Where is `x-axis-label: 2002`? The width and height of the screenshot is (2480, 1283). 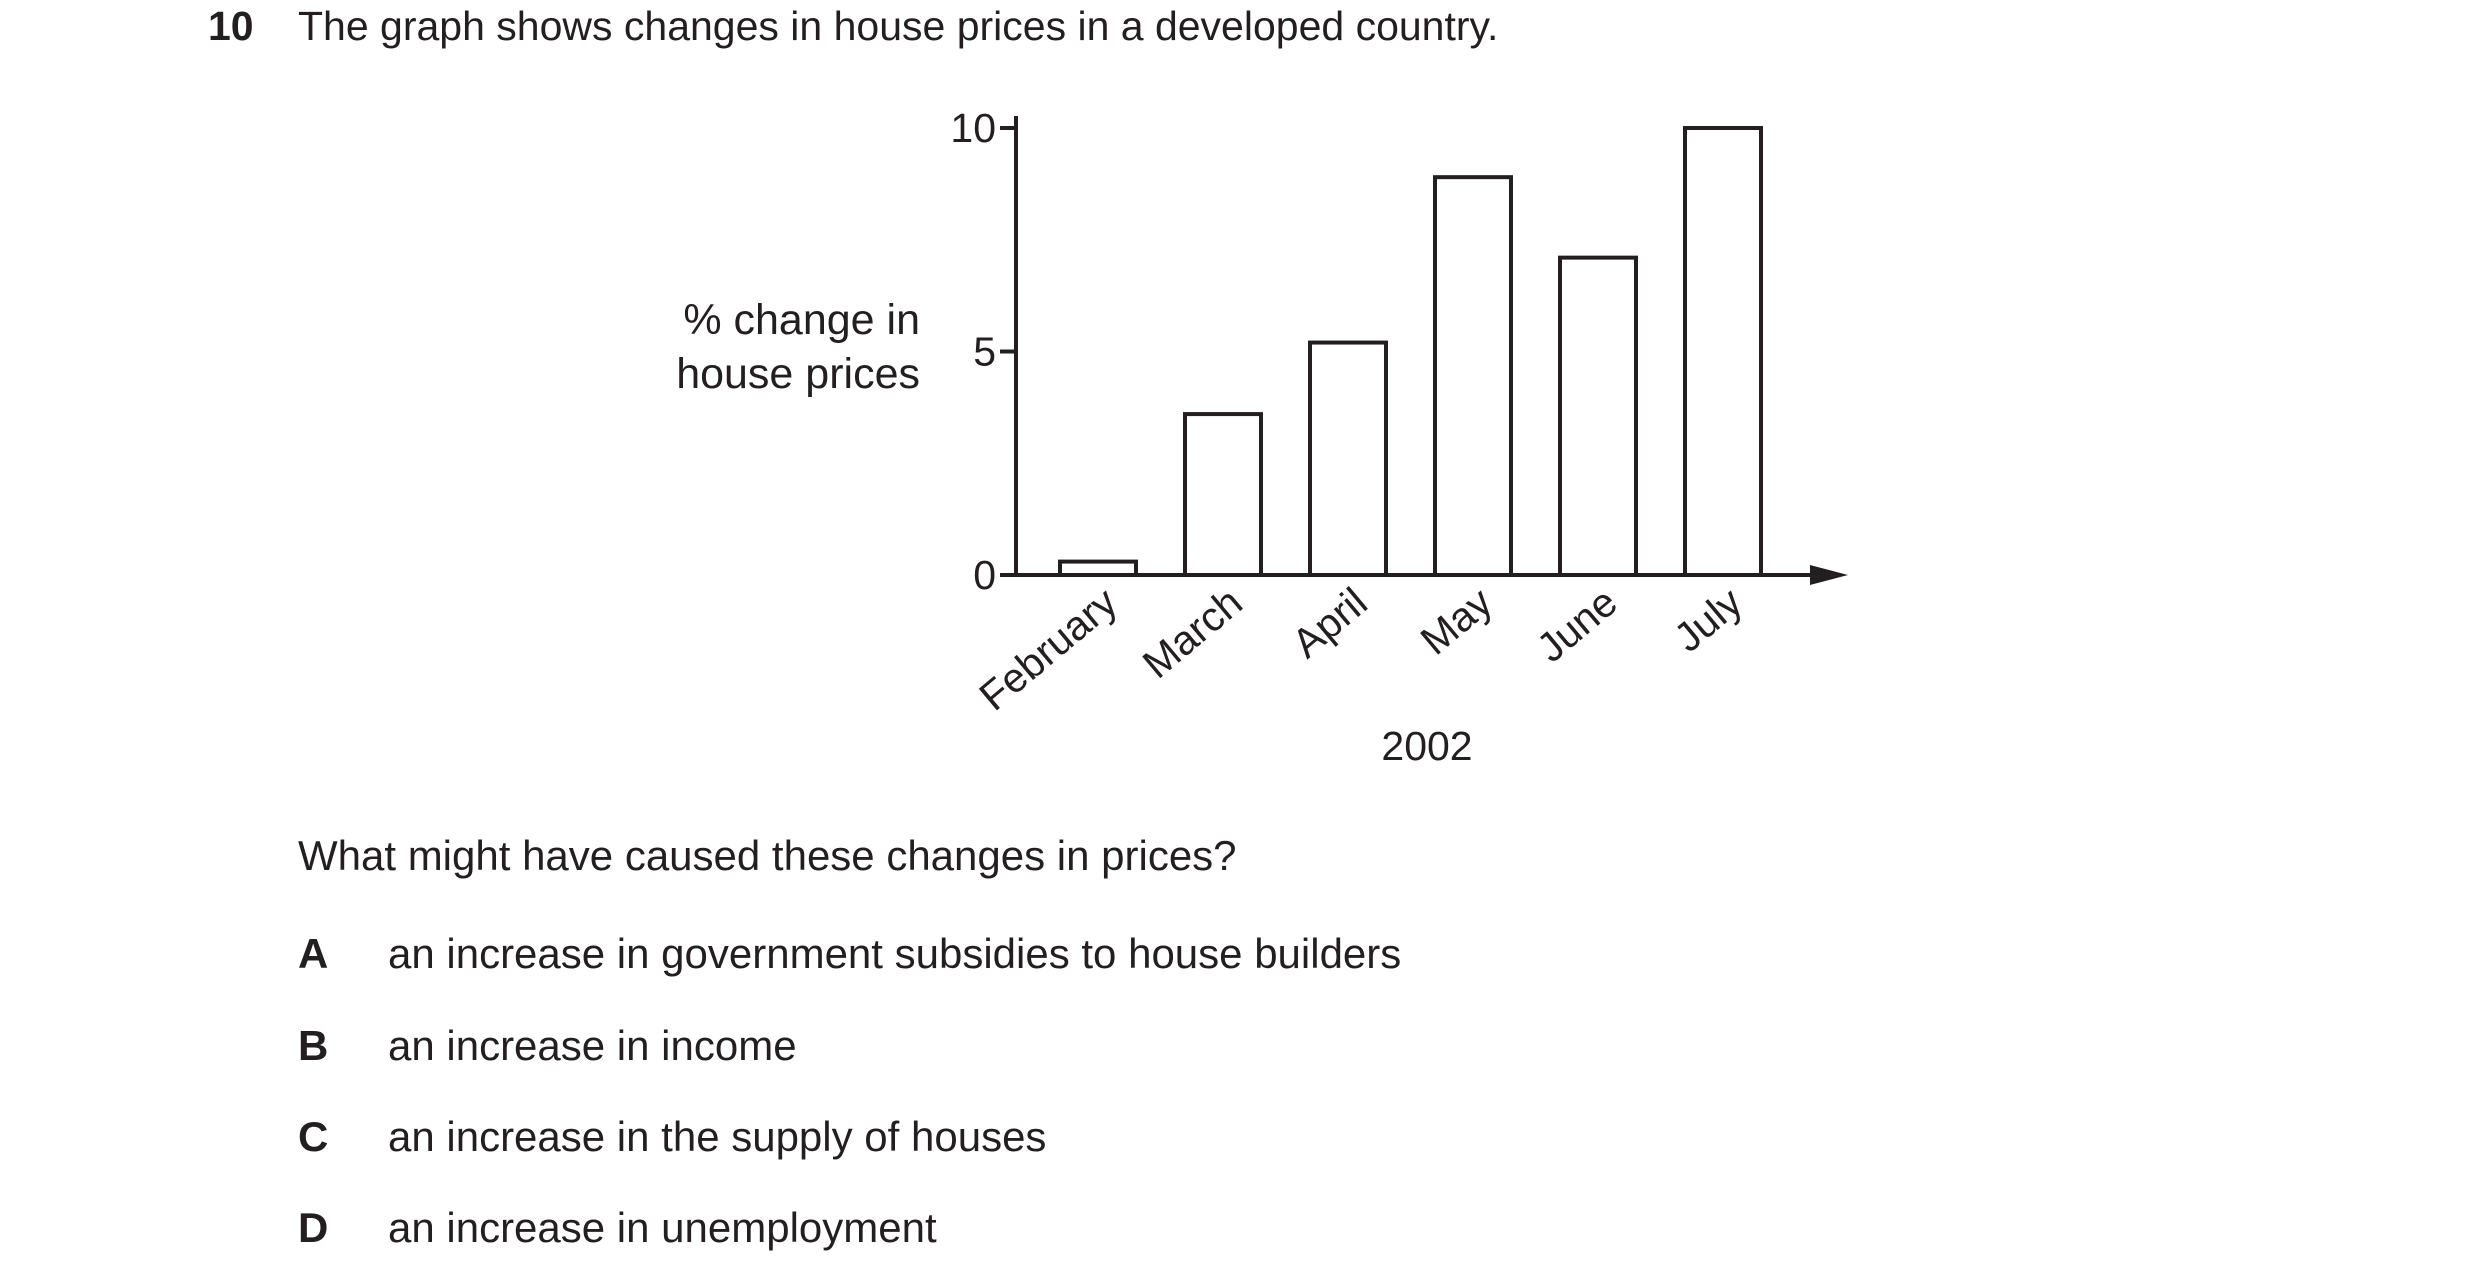
x-axis-label: 2002 is located at coordinates (1426, 746).